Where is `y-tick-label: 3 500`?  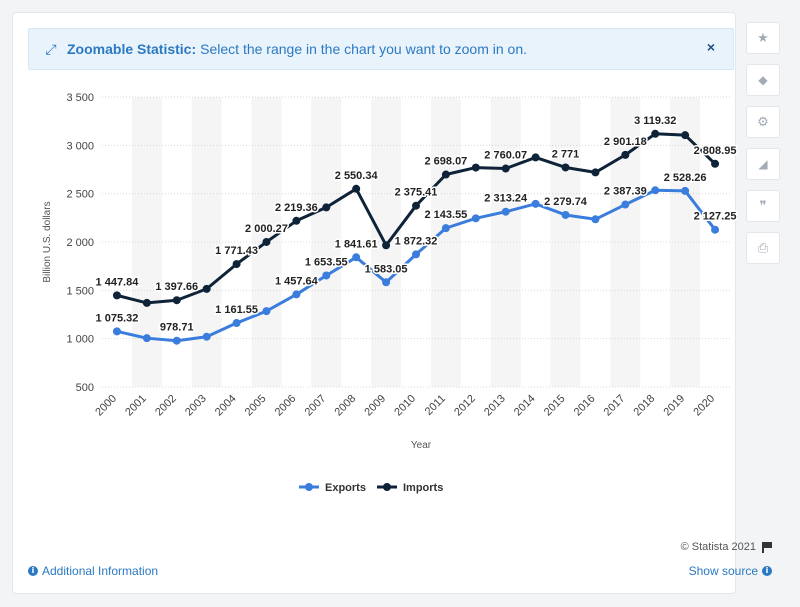 y-tick-label: 3 500 is located at coordinates (80, 98).